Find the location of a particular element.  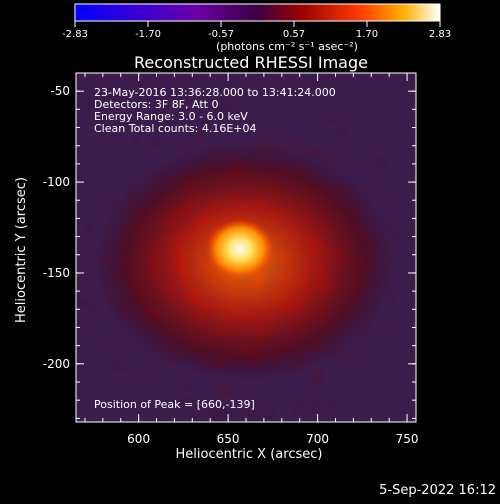

colorbar is located at coordinates (257, 12).